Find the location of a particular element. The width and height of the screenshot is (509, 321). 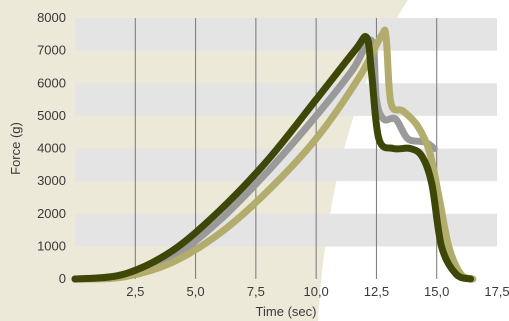

x-tick-label: 5,0 is located at coordinates (196, 291).